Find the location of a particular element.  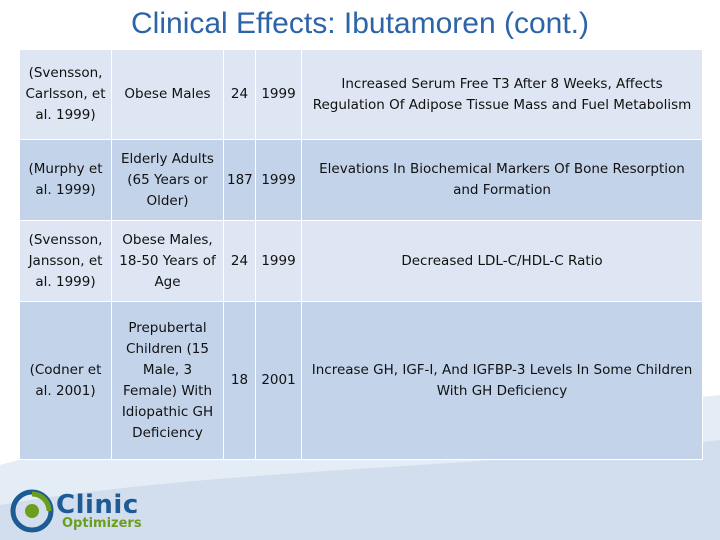

logo-text-optimizers: Optimizers is located at coordinates (102, 523).